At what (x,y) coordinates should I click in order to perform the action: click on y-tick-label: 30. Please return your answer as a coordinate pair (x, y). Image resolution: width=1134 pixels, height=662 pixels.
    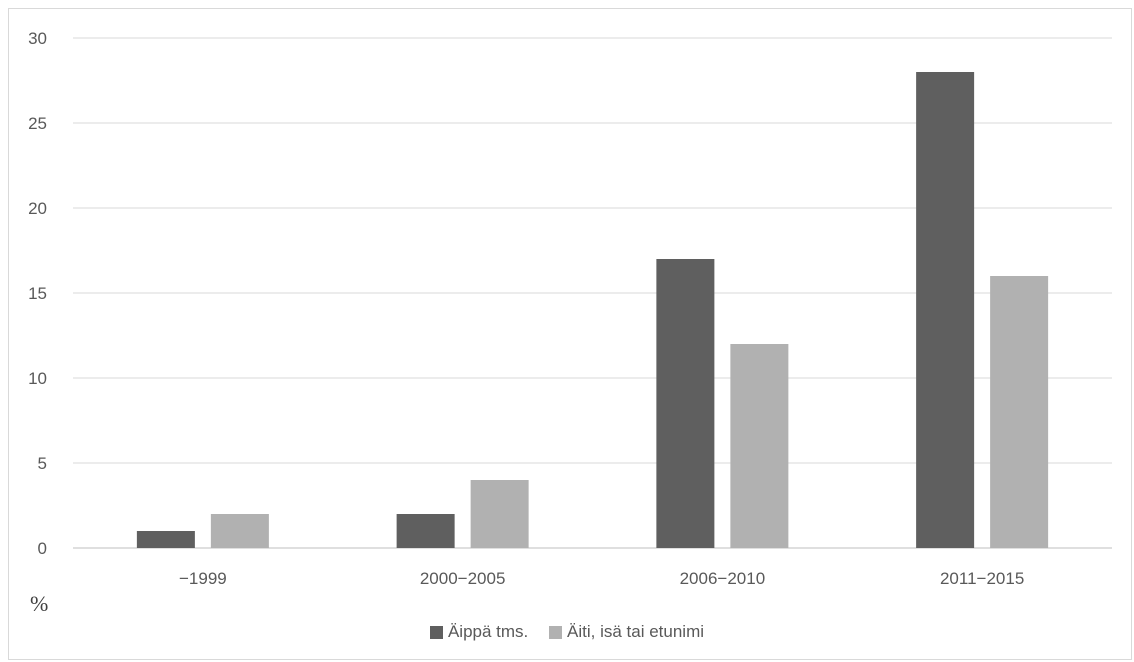
    Looking at the image, I should click on (37, 38).